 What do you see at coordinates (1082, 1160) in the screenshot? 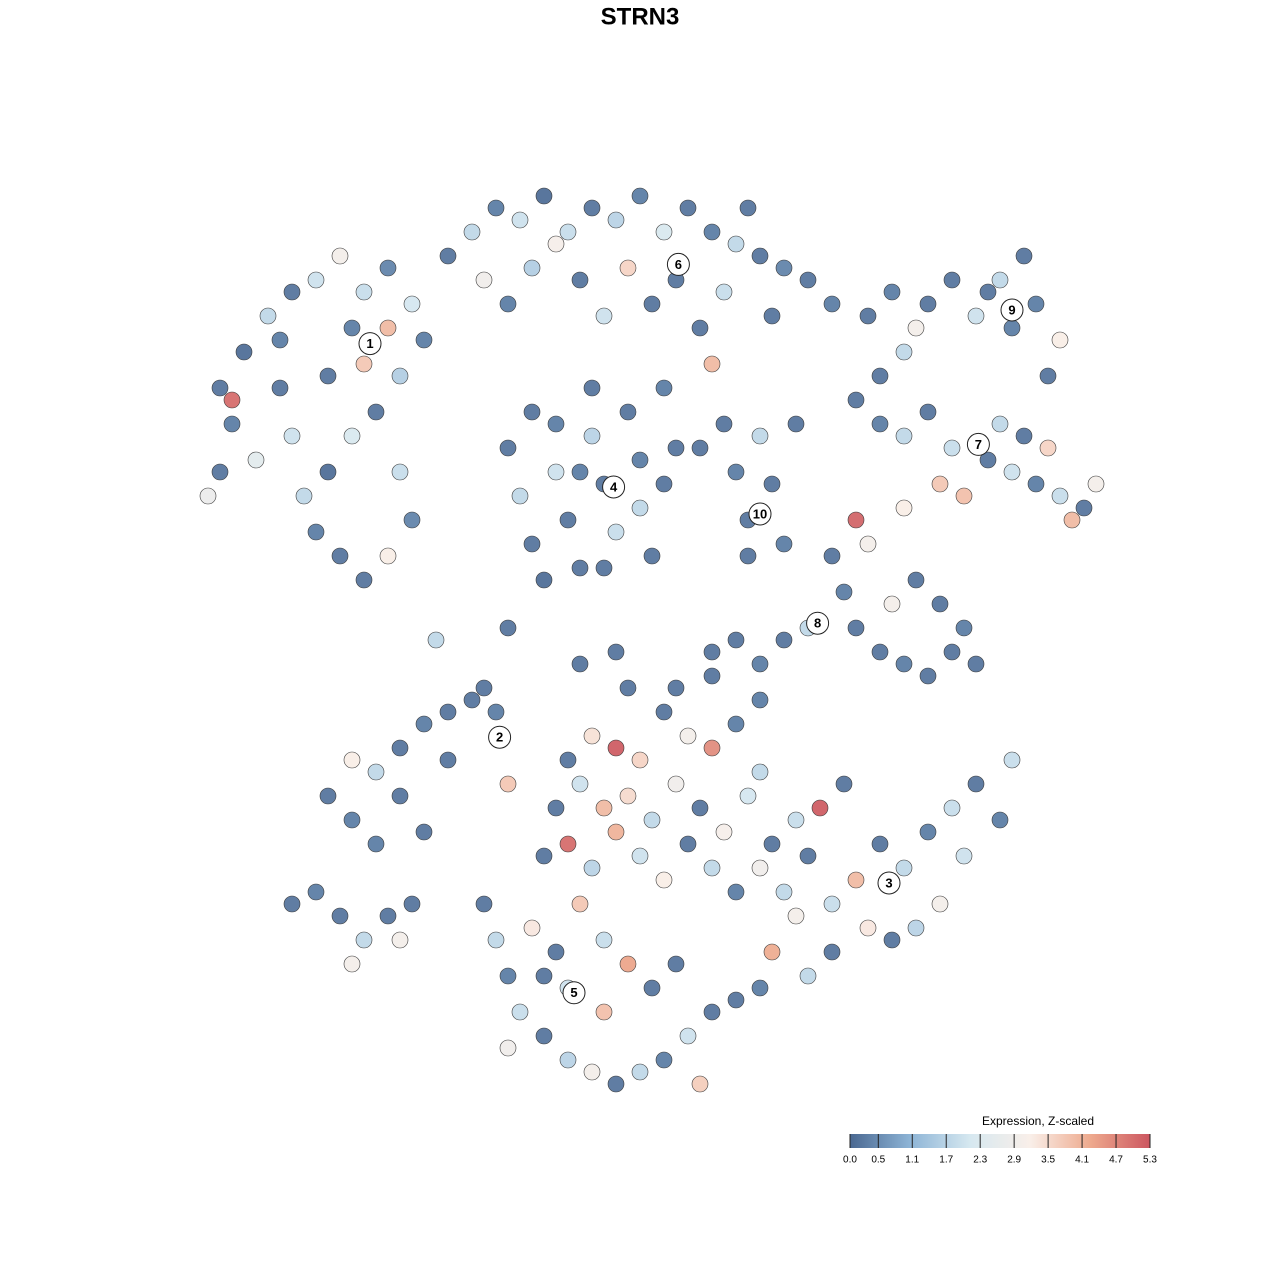
I see `colorbar-tick-label: 4.1` at bounding box center [1082, 1160].